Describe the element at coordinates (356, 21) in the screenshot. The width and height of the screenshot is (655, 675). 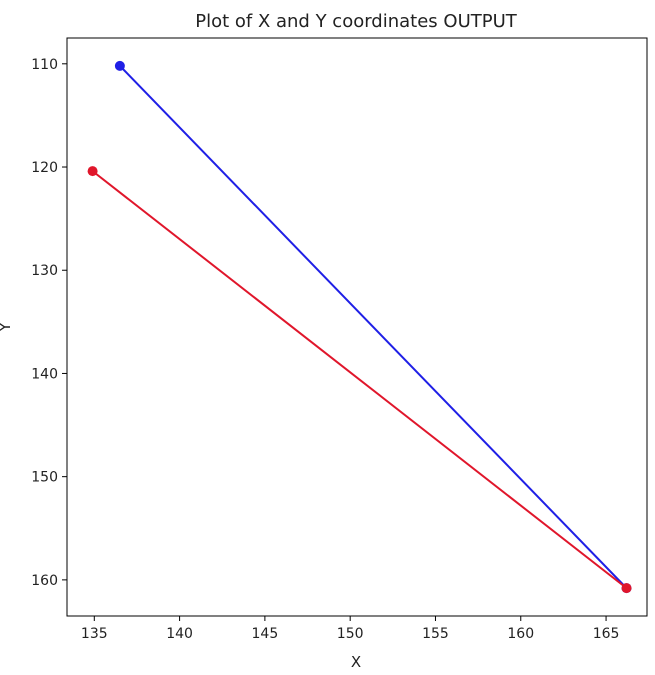
I see `chart-title: Plot of X and Y coordinates OUTPUT` at that location.